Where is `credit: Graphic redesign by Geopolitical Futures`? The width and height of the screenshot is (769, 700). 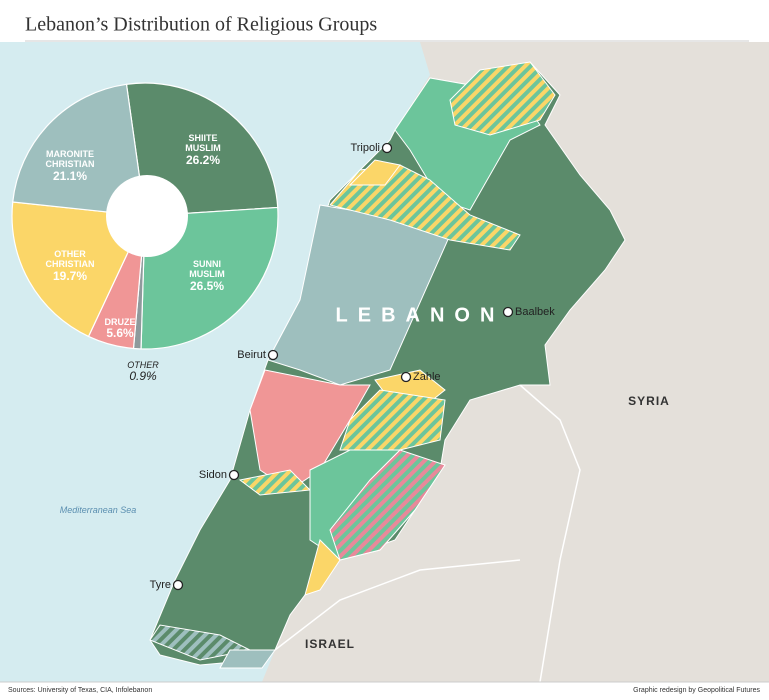
credit: Graphic redesign by Geopolitical Futures is located at coordinates (696, 690).